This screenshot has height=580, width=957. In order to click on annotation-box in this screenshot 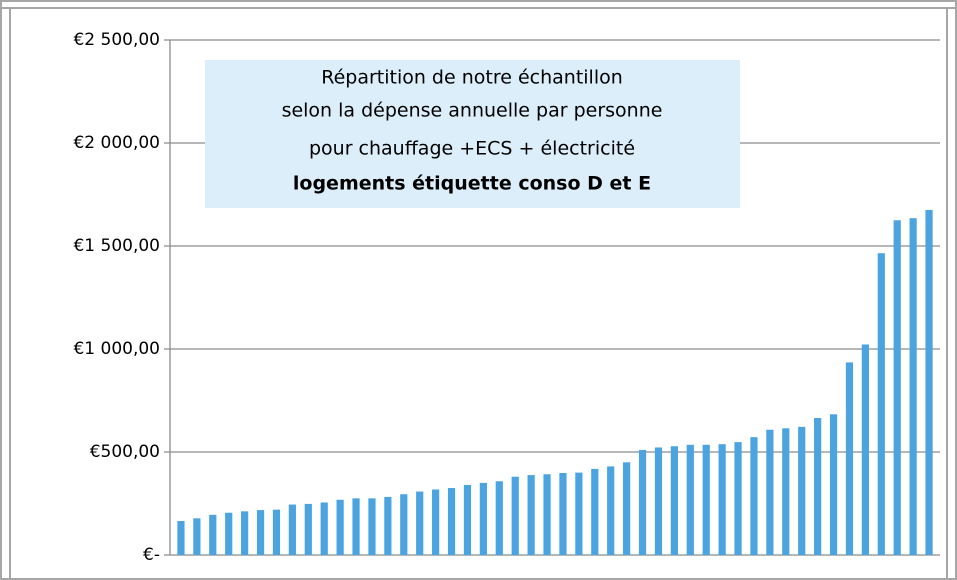, I will do `click(472, 134)`.